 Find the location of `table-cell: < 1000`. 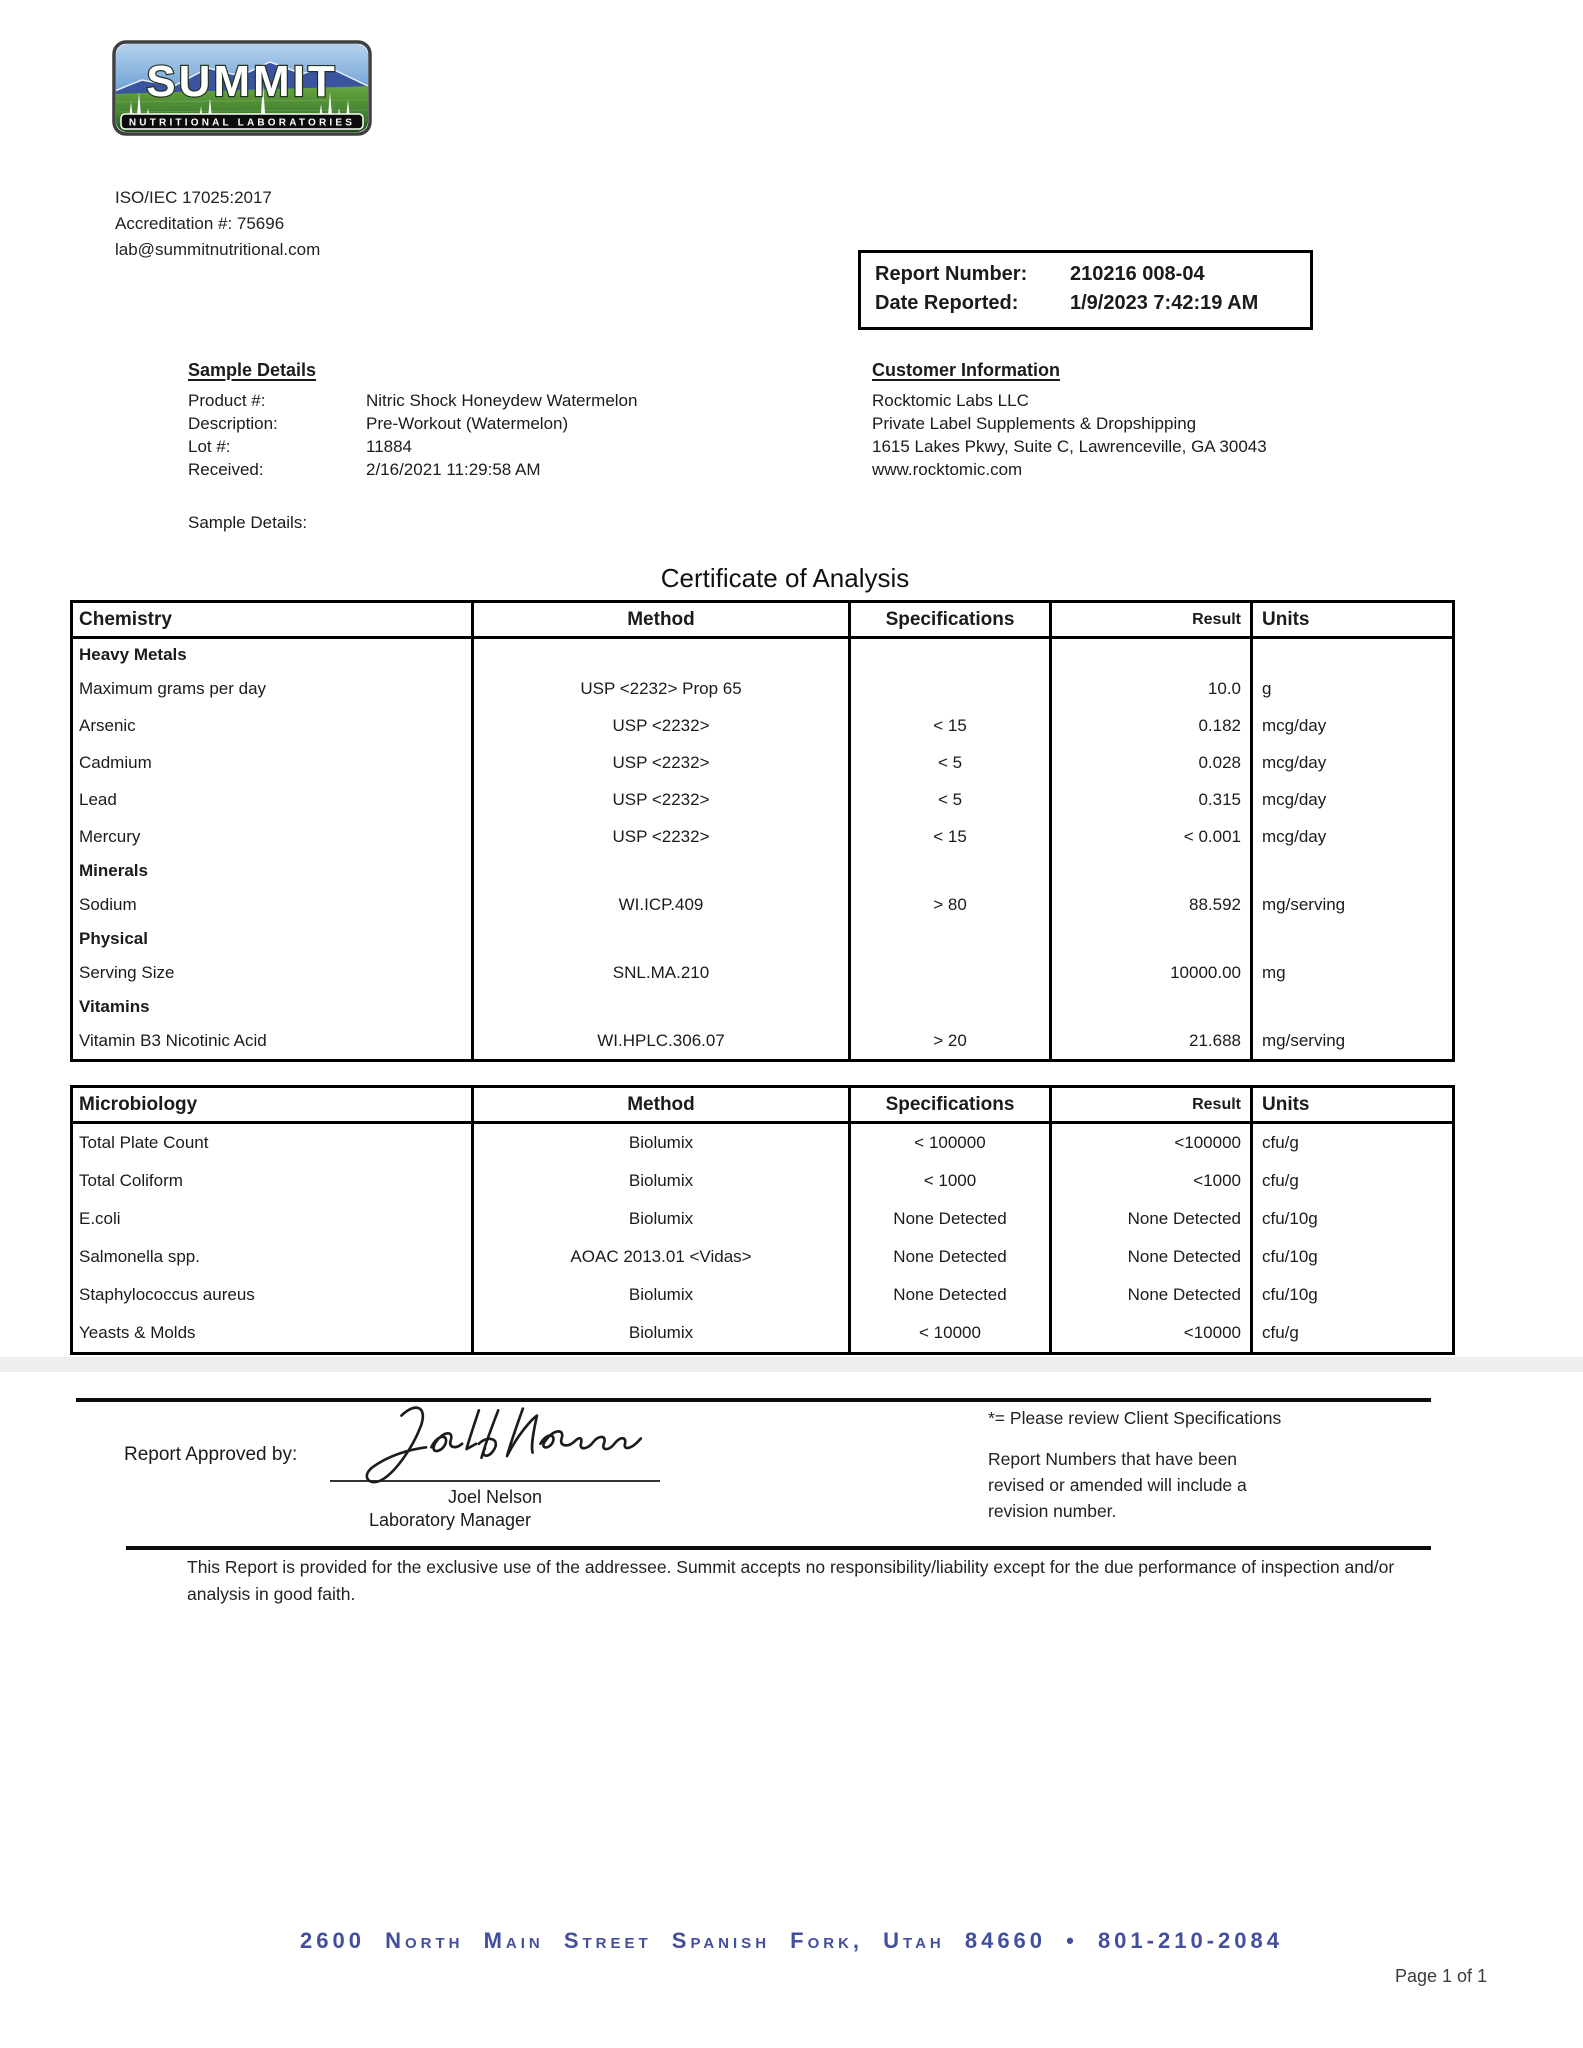

table-cell: < 1000 is located at coordinates (951, 1181).